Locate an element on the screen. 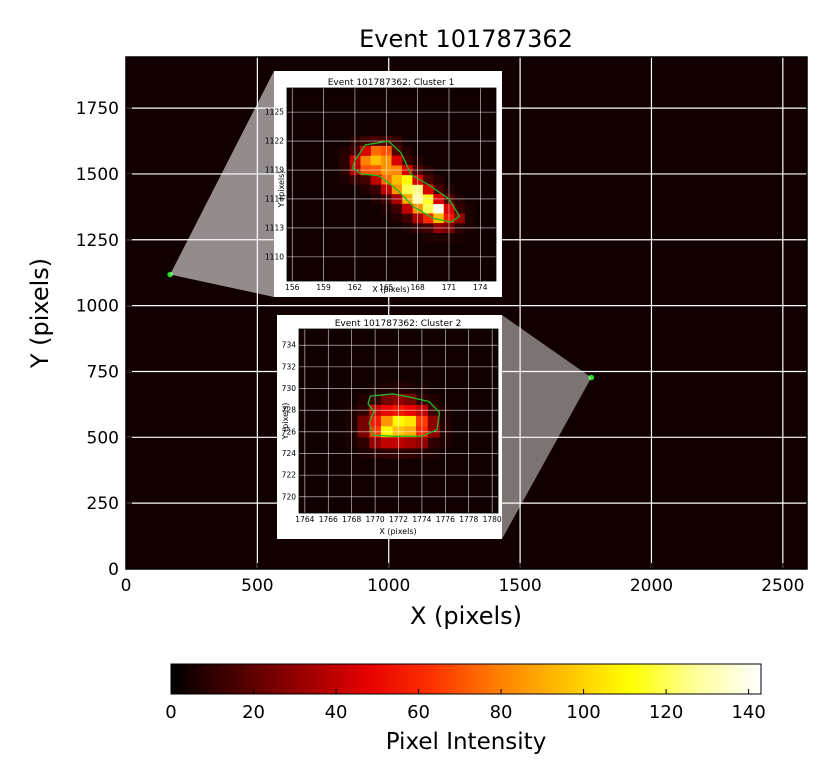  inset-y-tick-label: 1110 is located at coordinates (274, 256).